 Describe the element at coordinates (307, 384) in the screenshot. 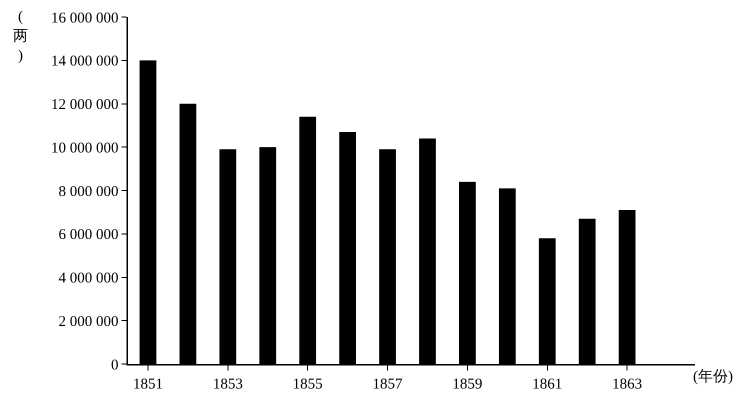

I see `x-tick-label: 1855` at that location.